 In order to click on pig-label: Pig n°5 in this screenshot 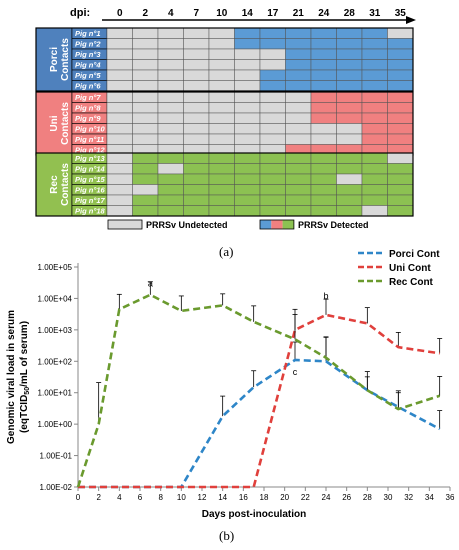, I will do `click(88, 75)`.